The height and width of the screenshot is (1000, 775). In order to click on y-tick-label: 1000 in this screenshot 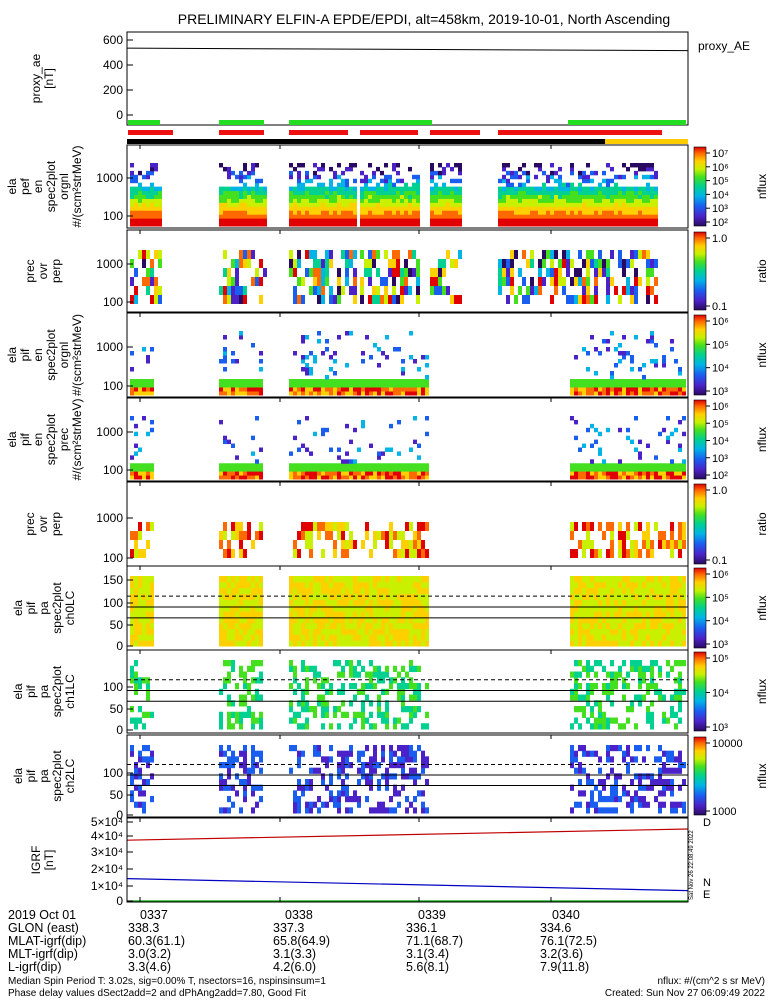, I will do `click(109, 518)`.